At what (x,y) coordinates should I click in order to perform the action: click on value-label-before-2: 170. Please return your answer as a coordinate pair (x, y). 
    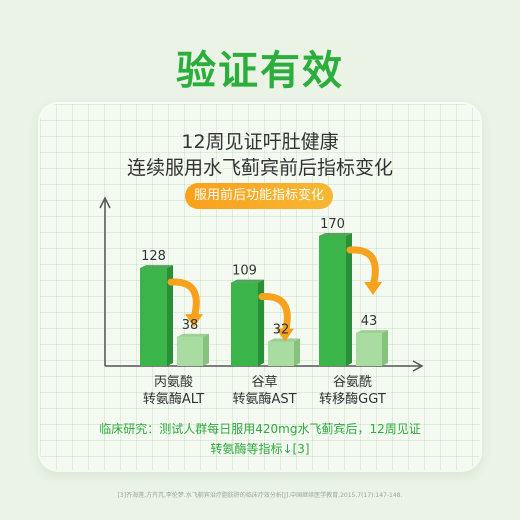
    Looking at the image, I should click on (332, 224).